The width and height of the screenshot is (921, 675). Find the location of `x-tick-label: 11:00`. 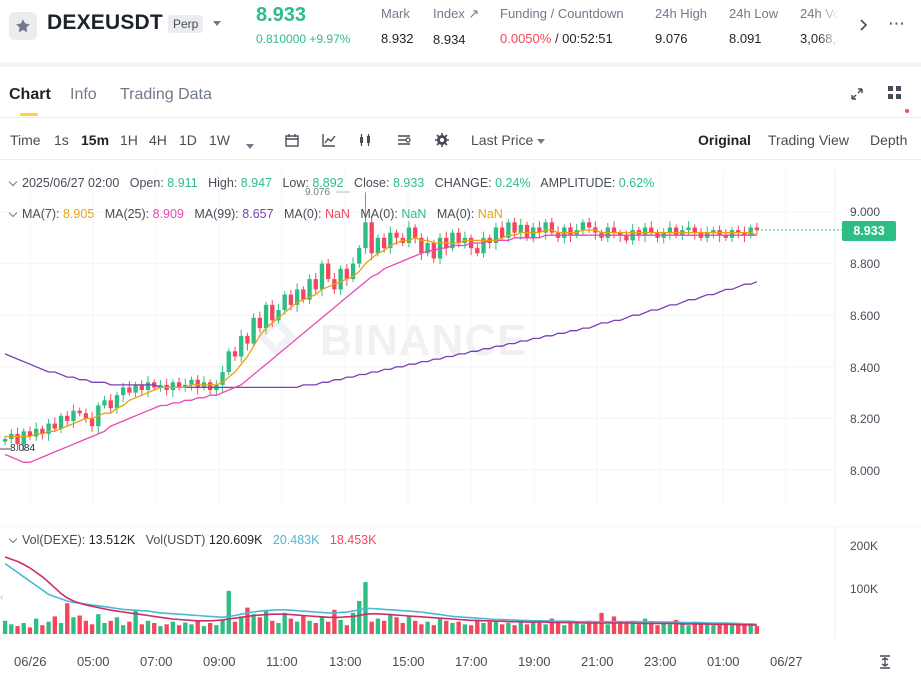

x-tick-label: 11:00 is located at coordinates (282, 661).